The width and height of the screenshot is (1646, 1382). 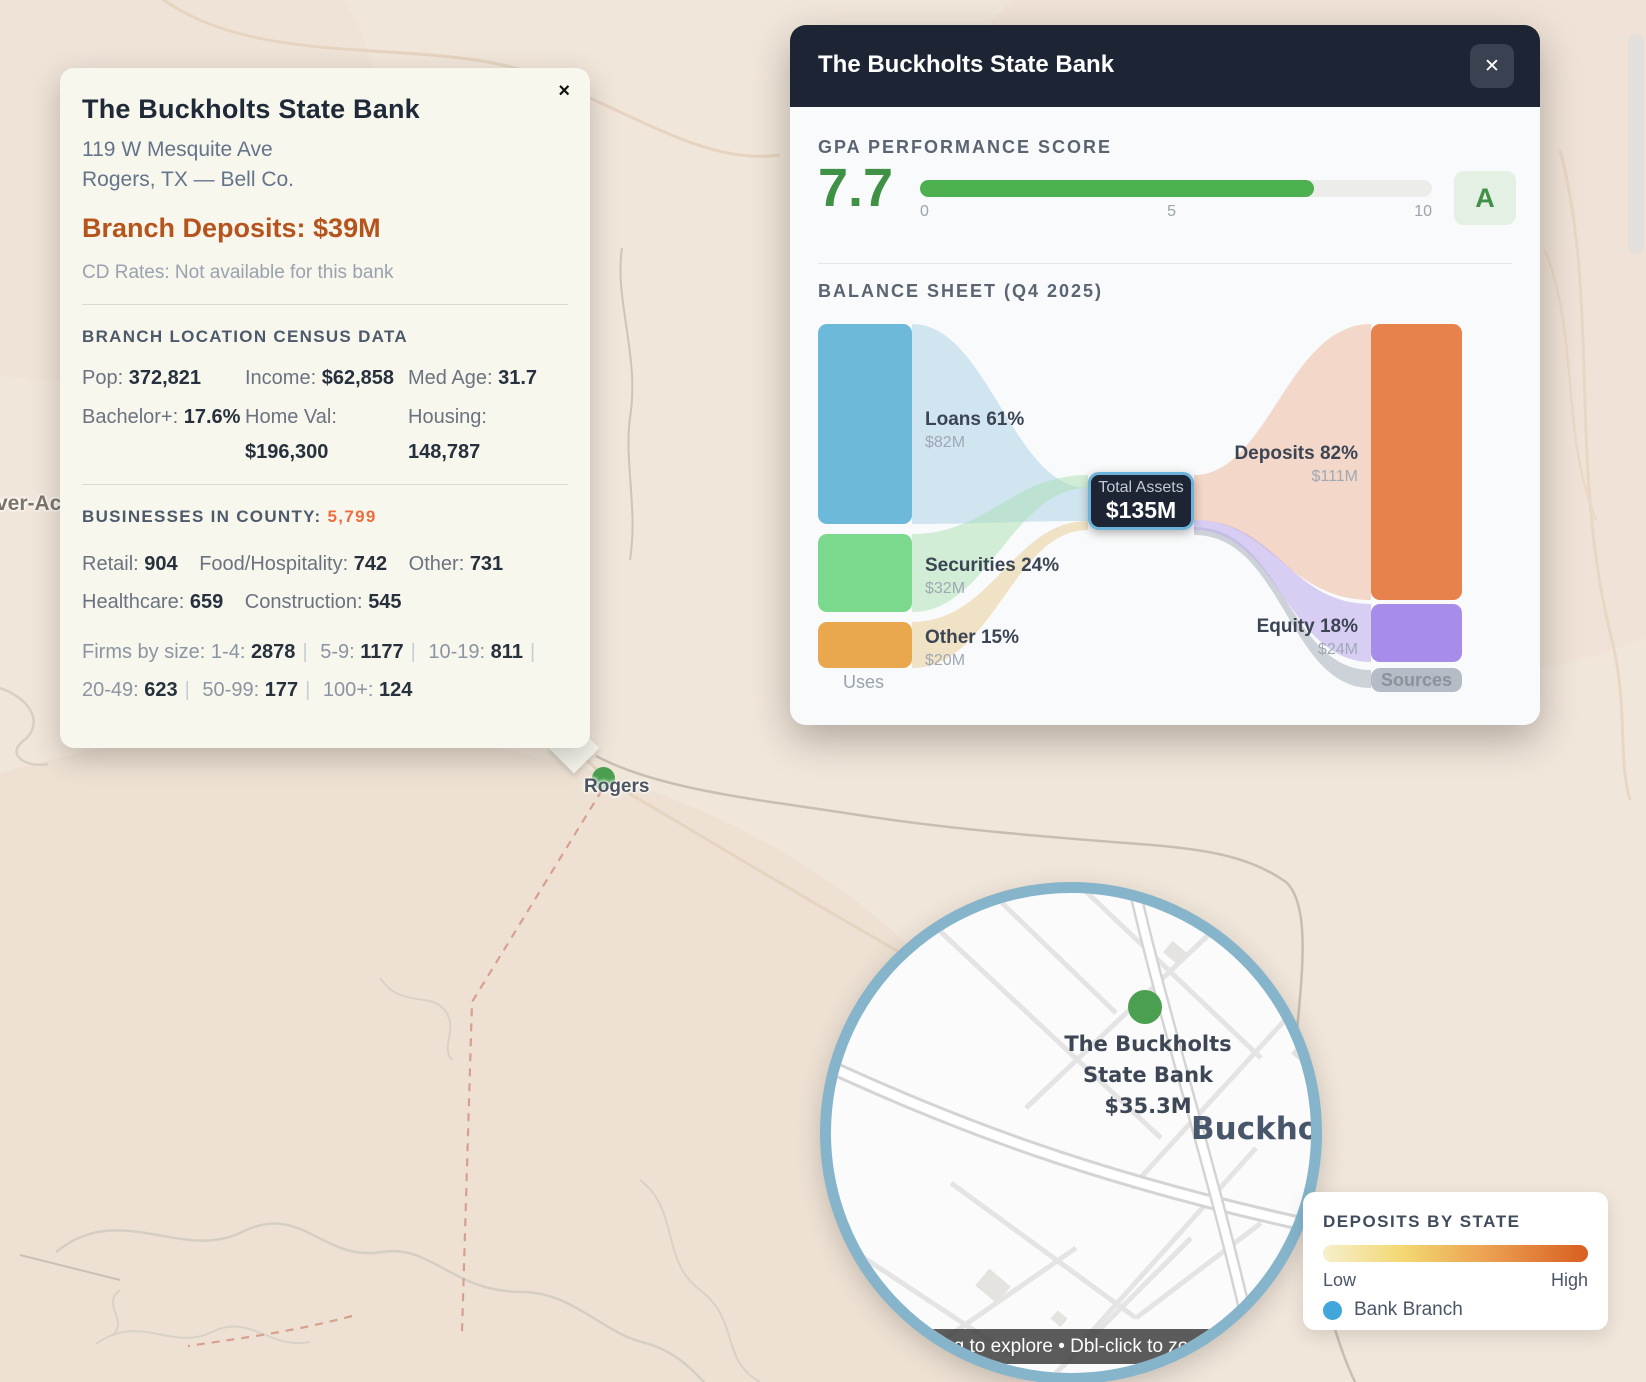 What do you see at coordinates (238, 272) in the screenshot?
I see `cd-rates-note: CD Rates: Not available for this bank` at bounding box center [238, 272].